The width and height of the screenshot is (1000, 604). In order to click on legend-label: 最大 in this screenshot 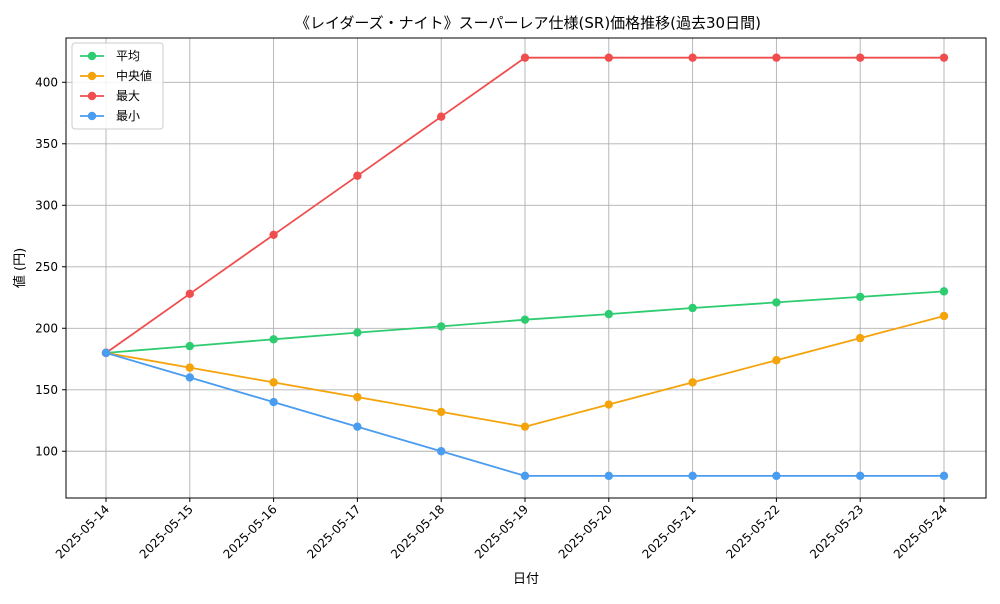, I will do `click(128, 96)`.